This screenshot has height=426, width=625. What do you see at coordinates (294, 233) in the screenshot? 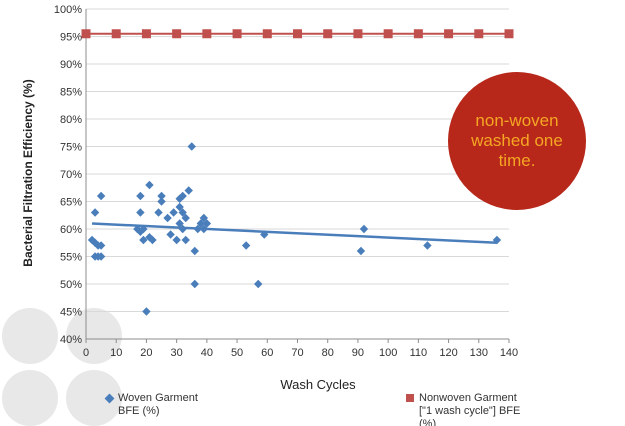
I see `woven-trendline` at bounding box center [294, 233].